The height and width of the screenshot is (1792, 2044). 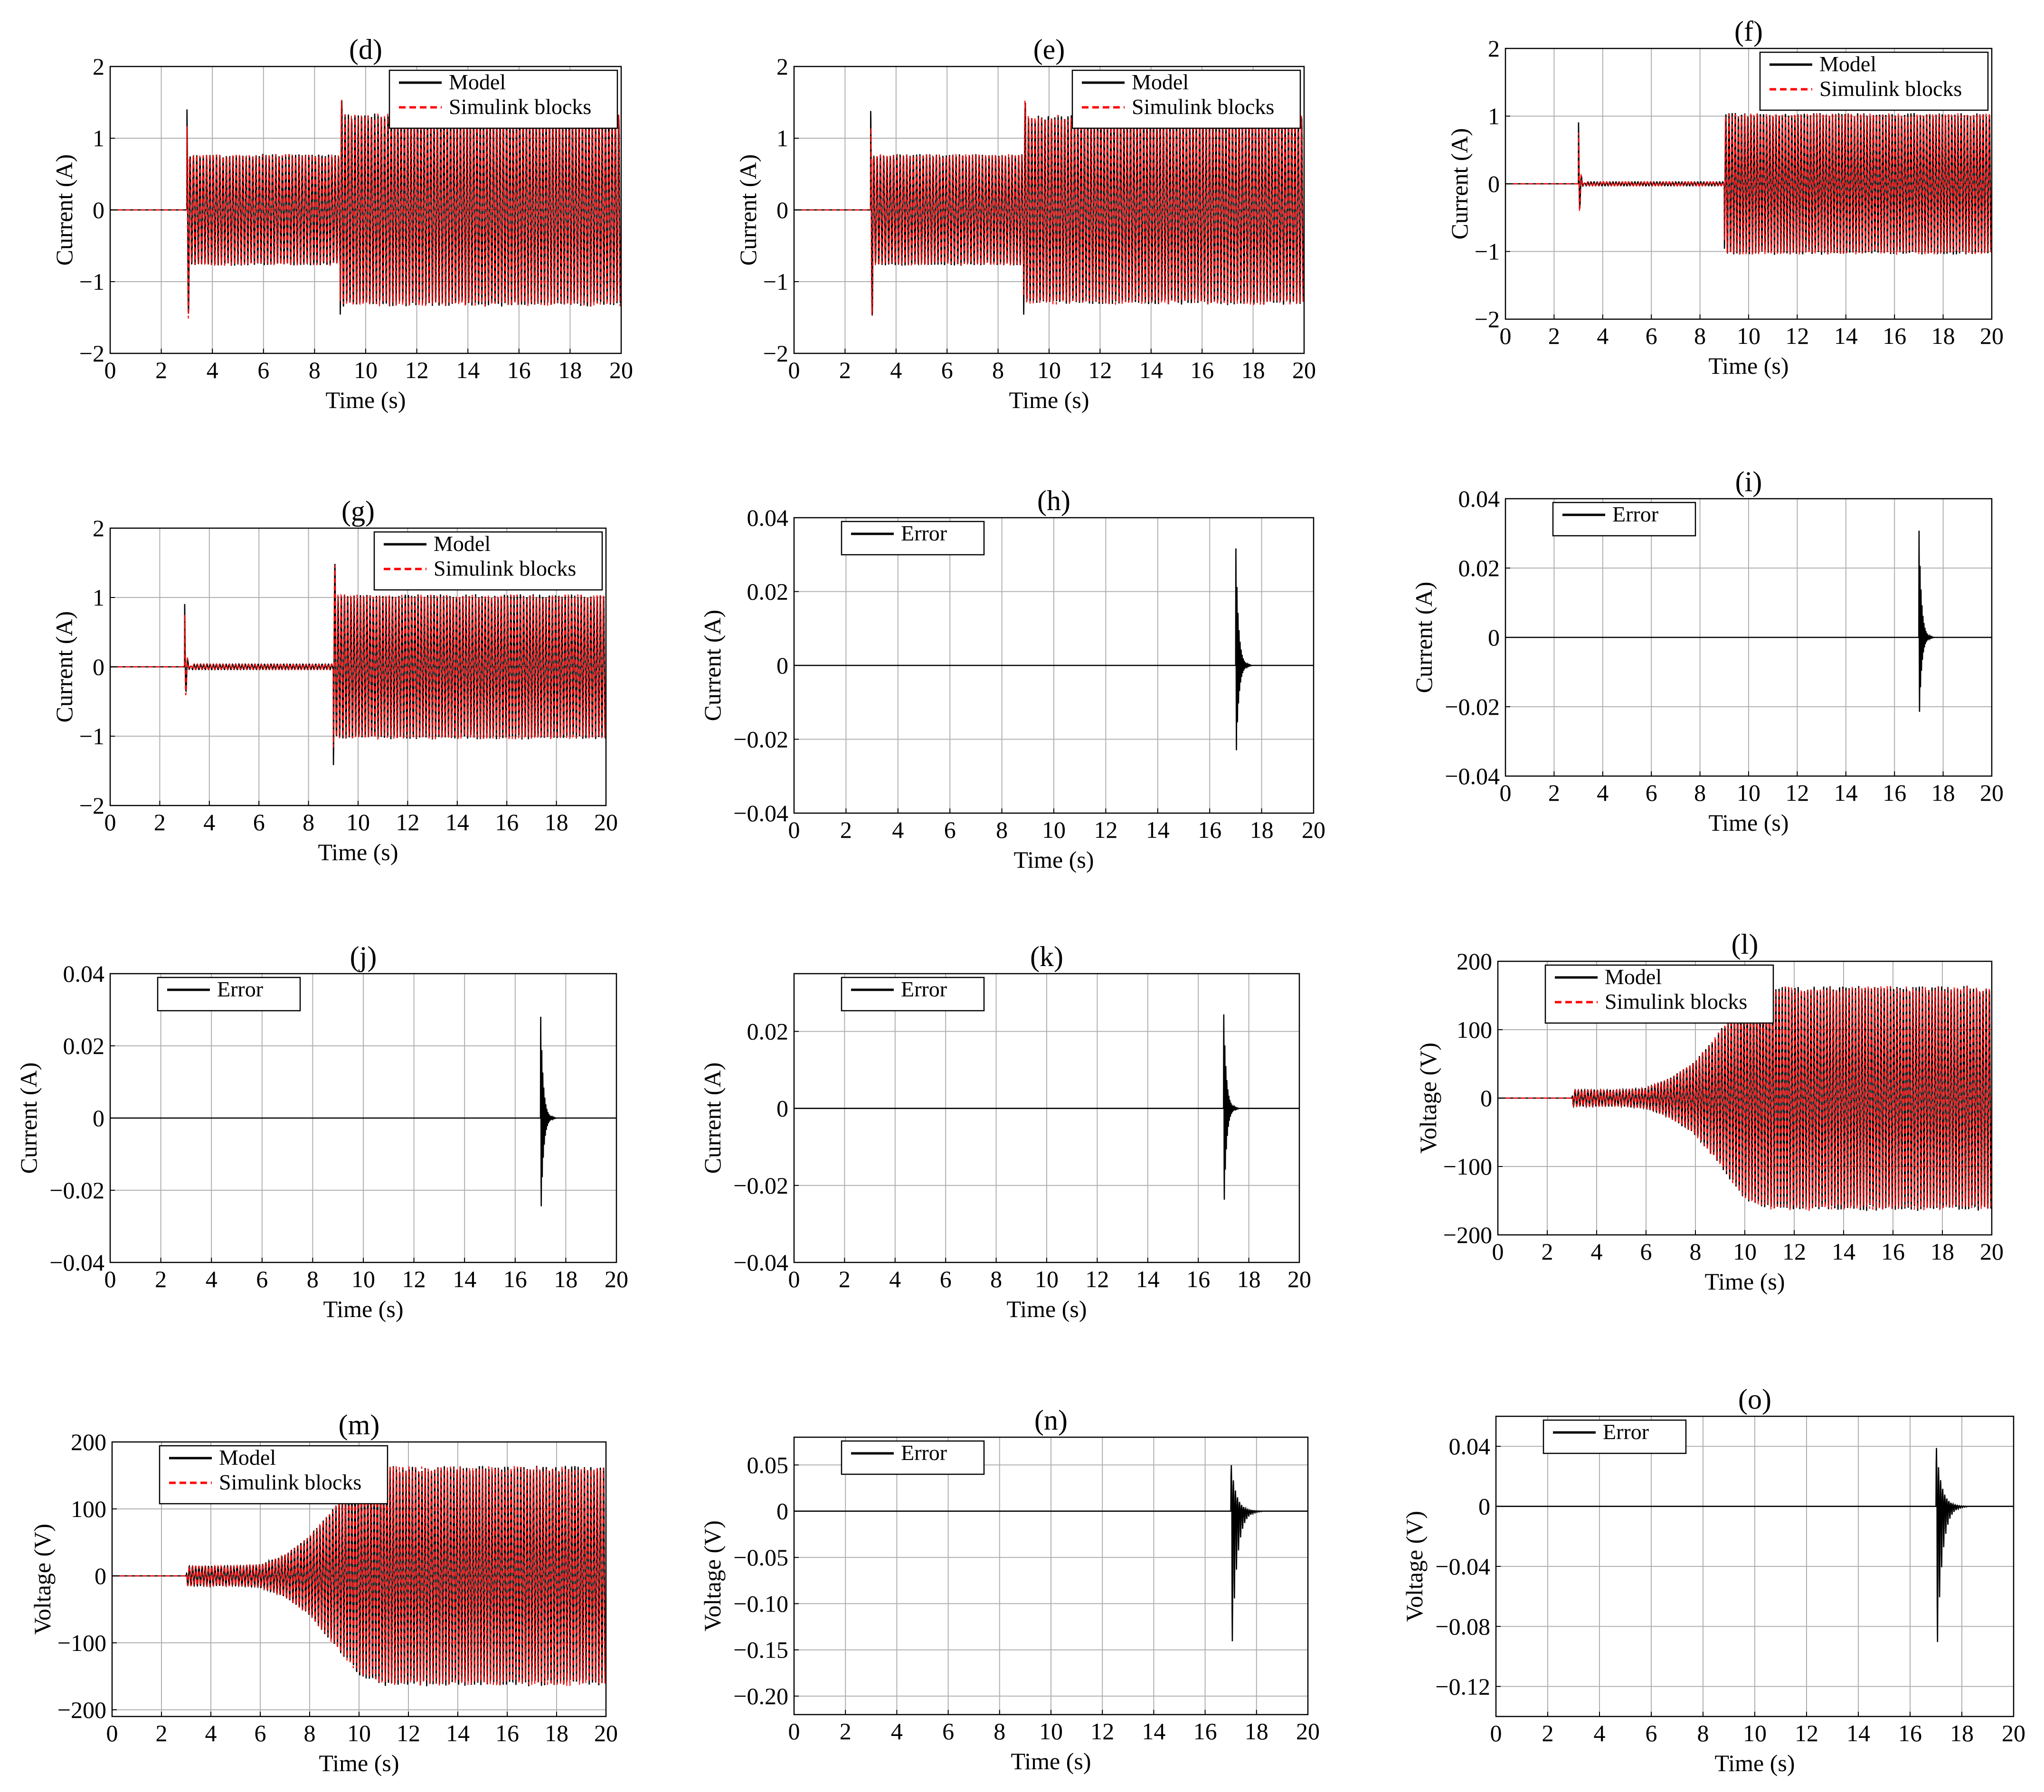 What do you see at coordinates (1475, 1029) in the screenshot?
I see `y-tick-label: 100` at bounding box center [1475, 1029].